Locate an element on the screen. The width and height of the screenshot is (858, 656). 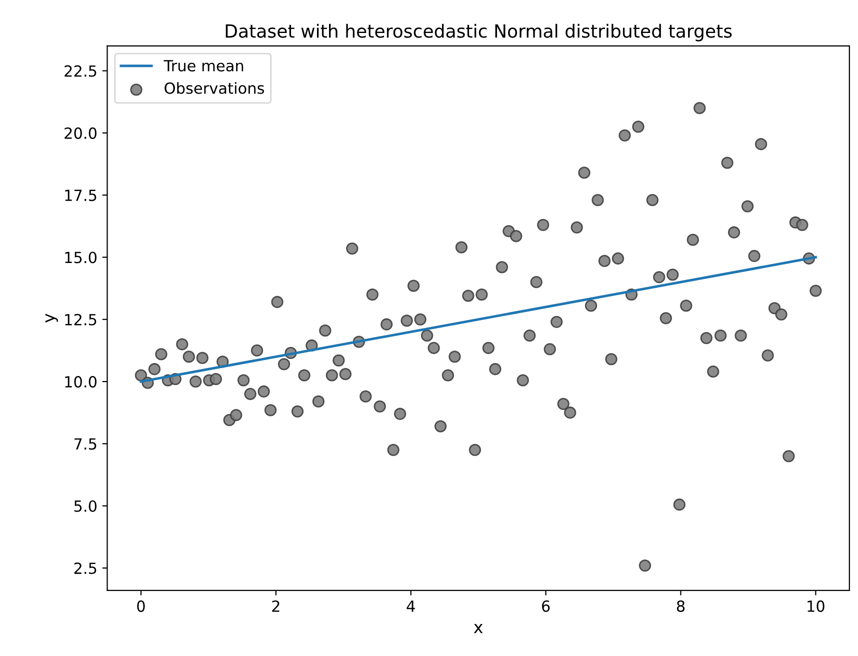
x-axis-title: x is located at coordinates (478, 629).